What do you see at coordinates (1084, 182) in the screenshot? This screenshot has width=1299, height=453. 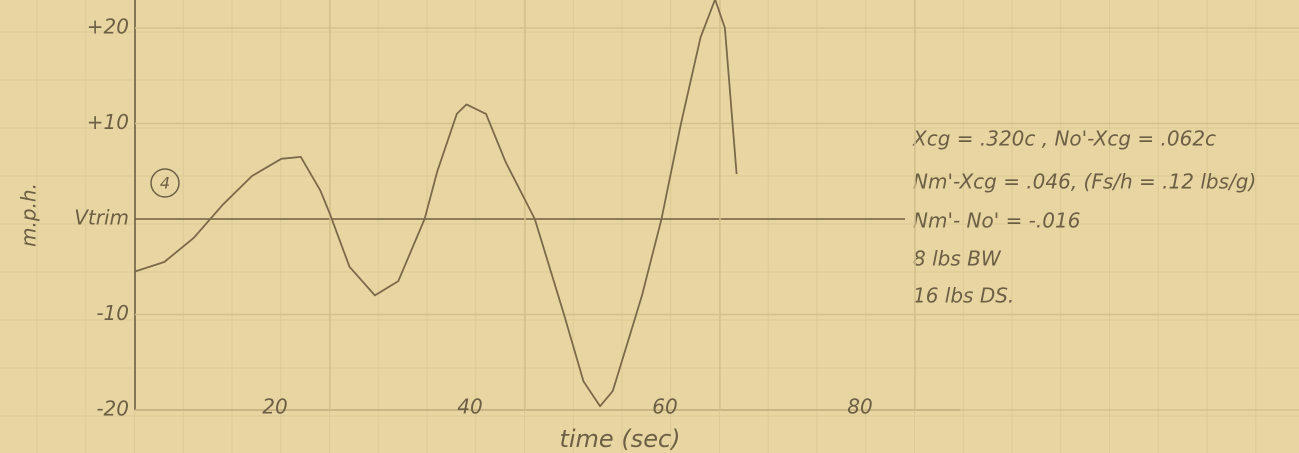 I see `annotation: Nm'-Xcg = .046, (Fs/h = .12 lbs/g)` at bounding box center [1084, 182].